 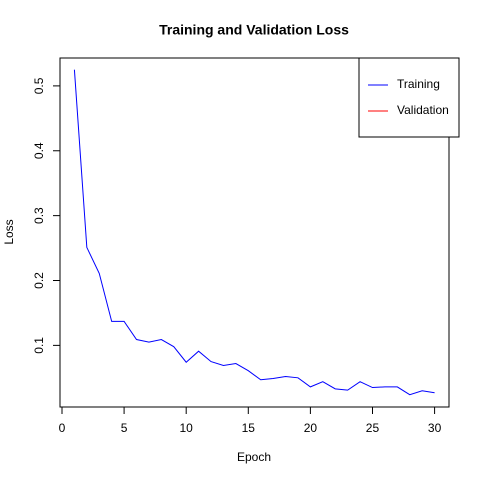 What do you see at coordinates (39, 215) in the screenshot?
I see `y-tick-label: 0.3` at bounding box center [39, 215].